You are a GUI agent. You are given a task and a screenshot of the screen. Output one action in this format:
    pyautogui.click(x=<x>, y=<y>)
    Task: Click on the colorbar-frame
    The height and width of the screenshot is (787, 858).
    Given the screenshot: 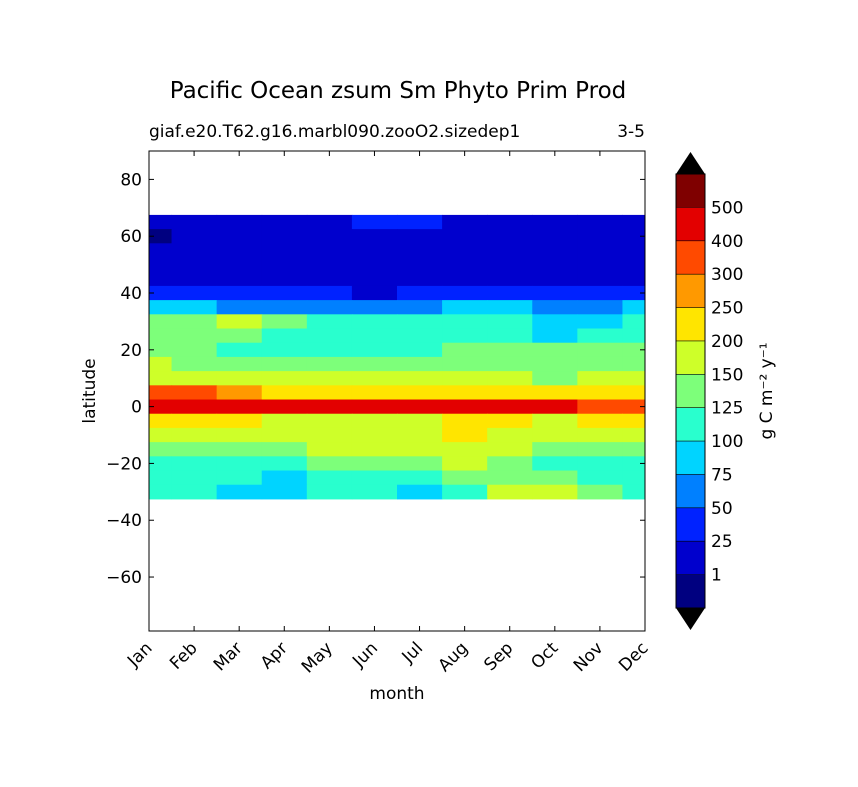 What is the action you would take?
    pyautogui.click(x=690, y=391)
    